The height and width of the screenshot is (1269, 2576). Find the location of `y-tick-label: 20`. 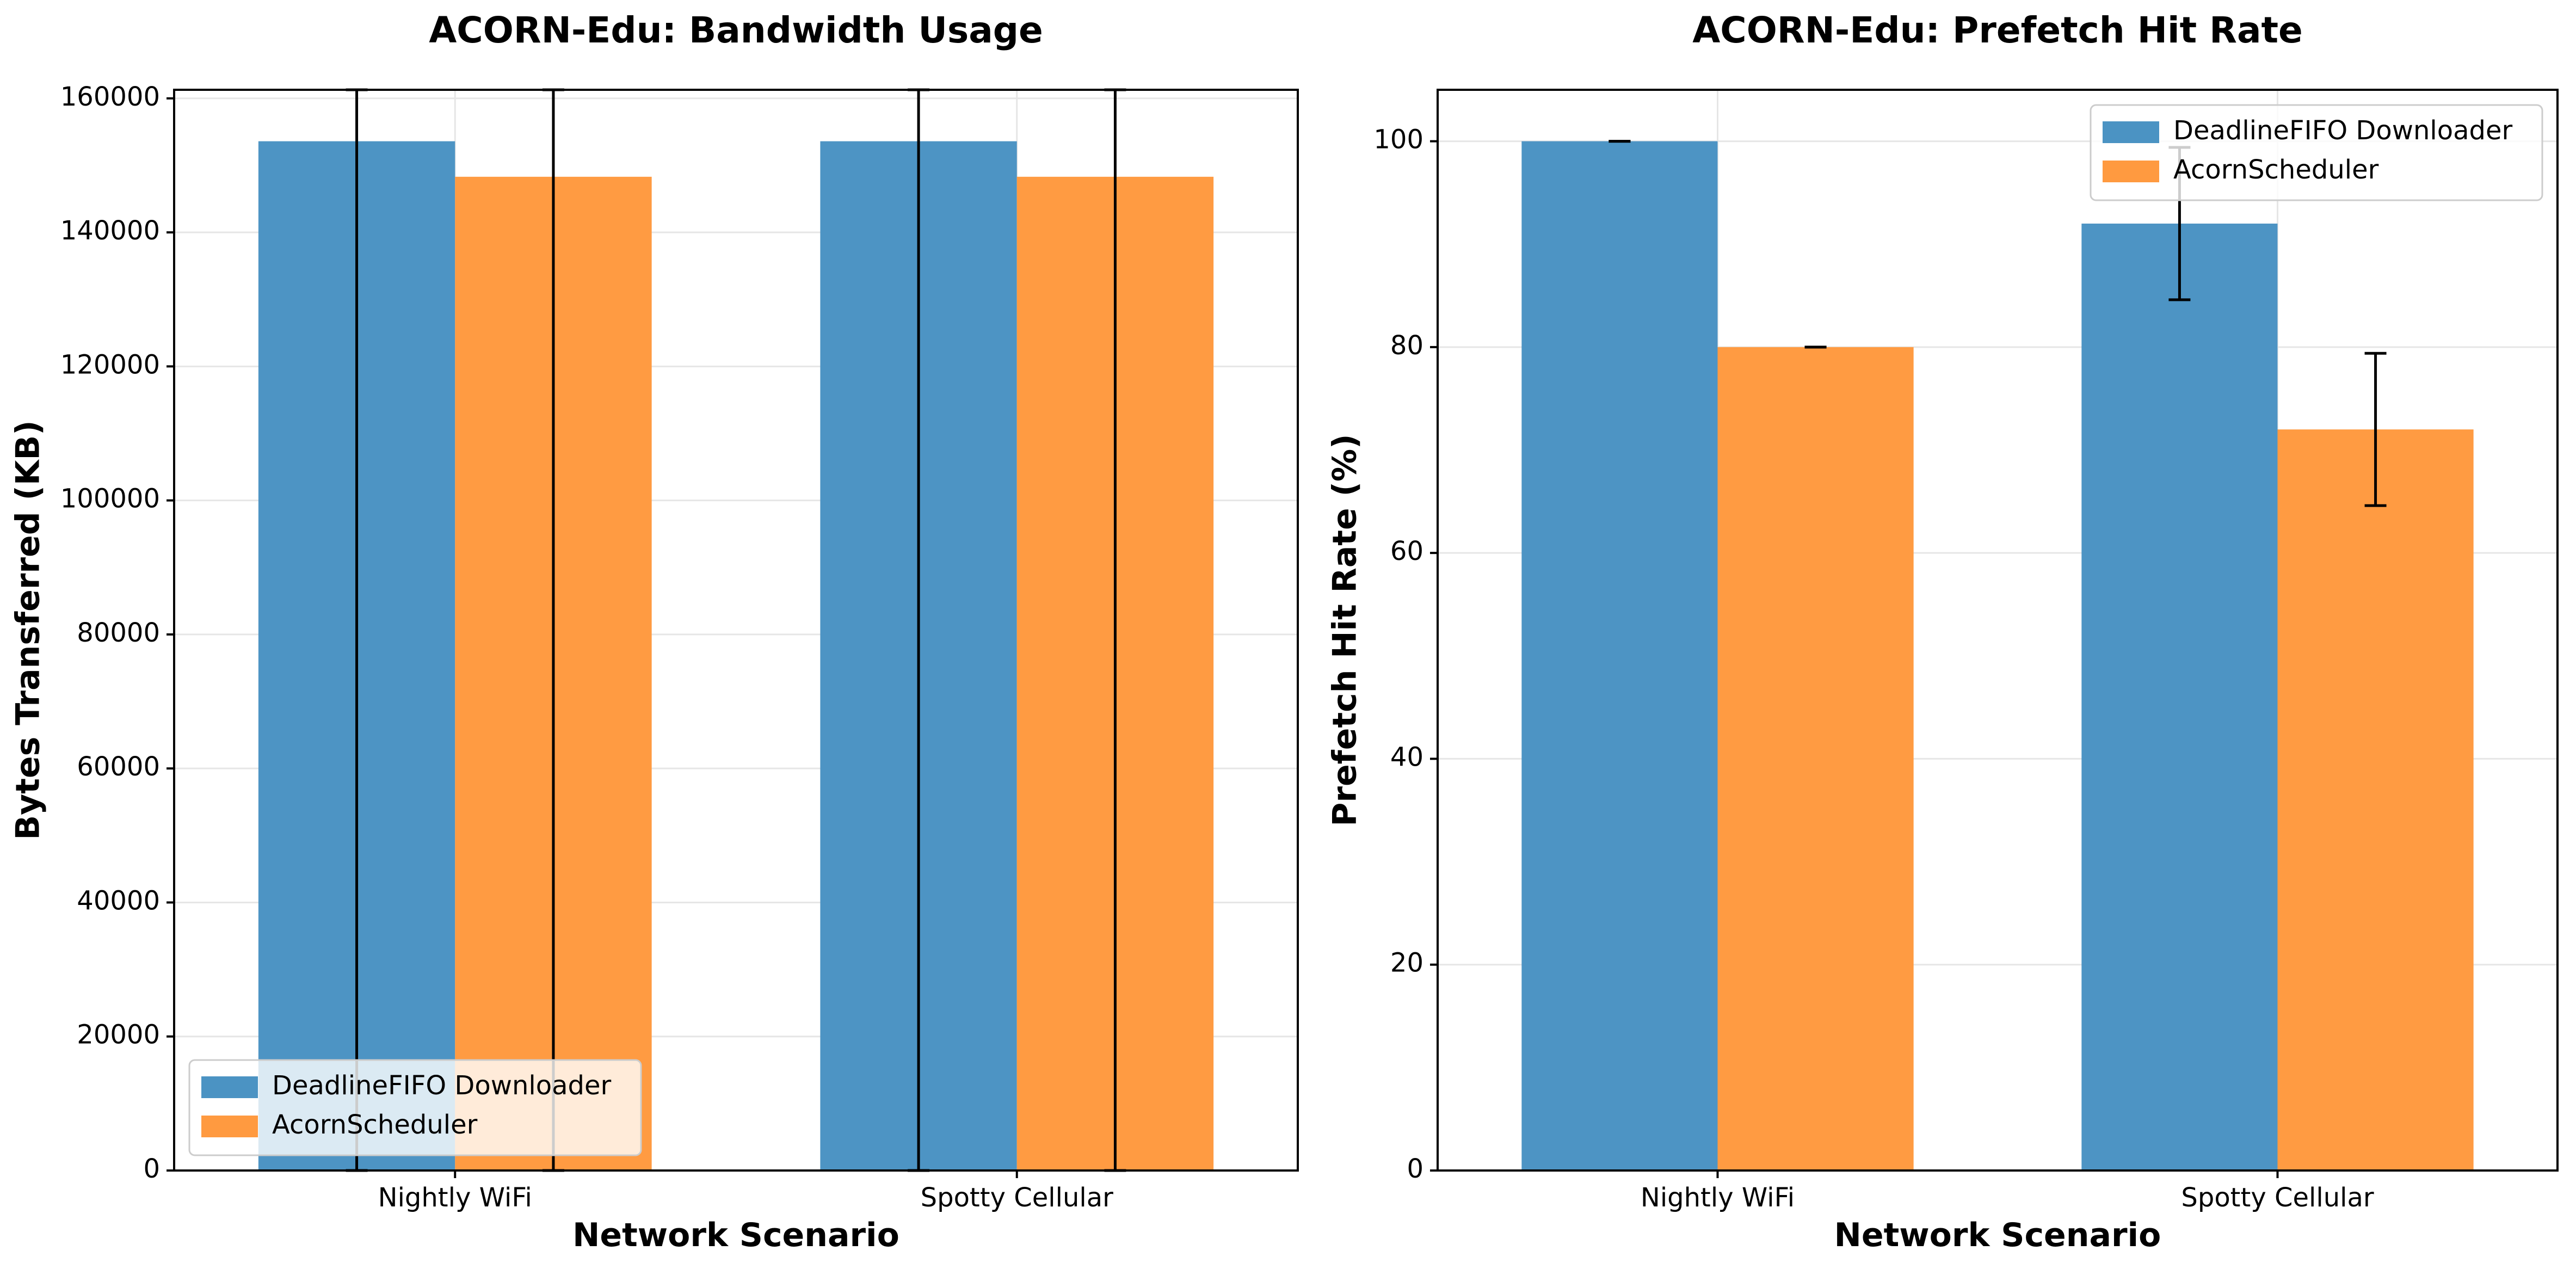

y-tick-label: 20 is located at coordinates (1406, 963).